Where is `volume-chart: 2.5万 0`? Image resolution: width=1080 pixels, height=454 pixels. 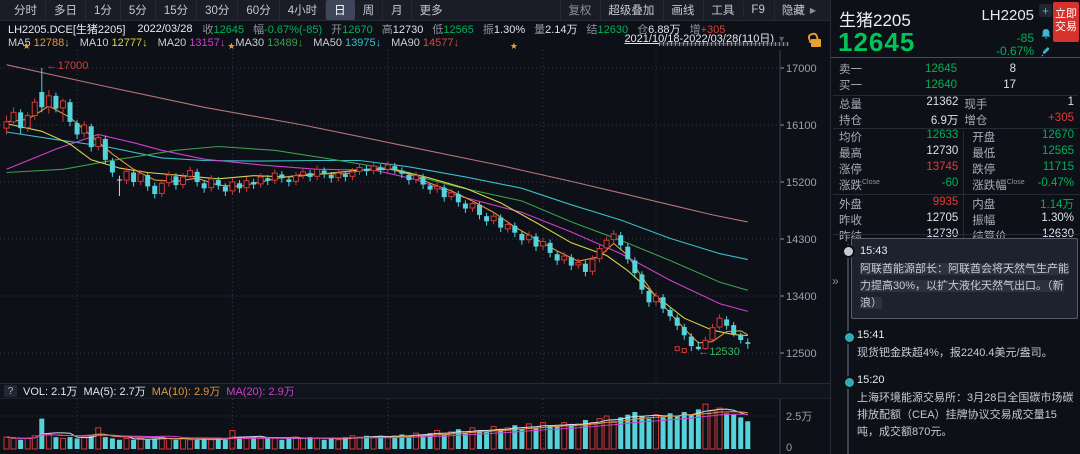 volume-chart: 2.5万 0 is located at coordinates (415, 426).